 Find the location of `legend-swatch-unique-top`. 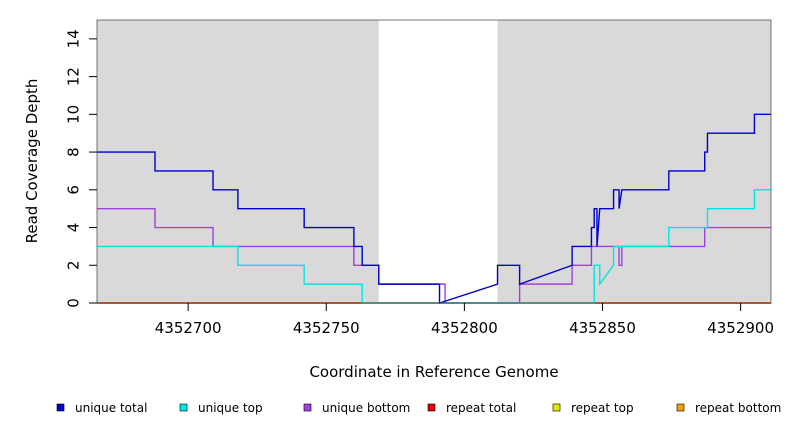

legend-swatch-unique-top is located at coordinates (183, 407).